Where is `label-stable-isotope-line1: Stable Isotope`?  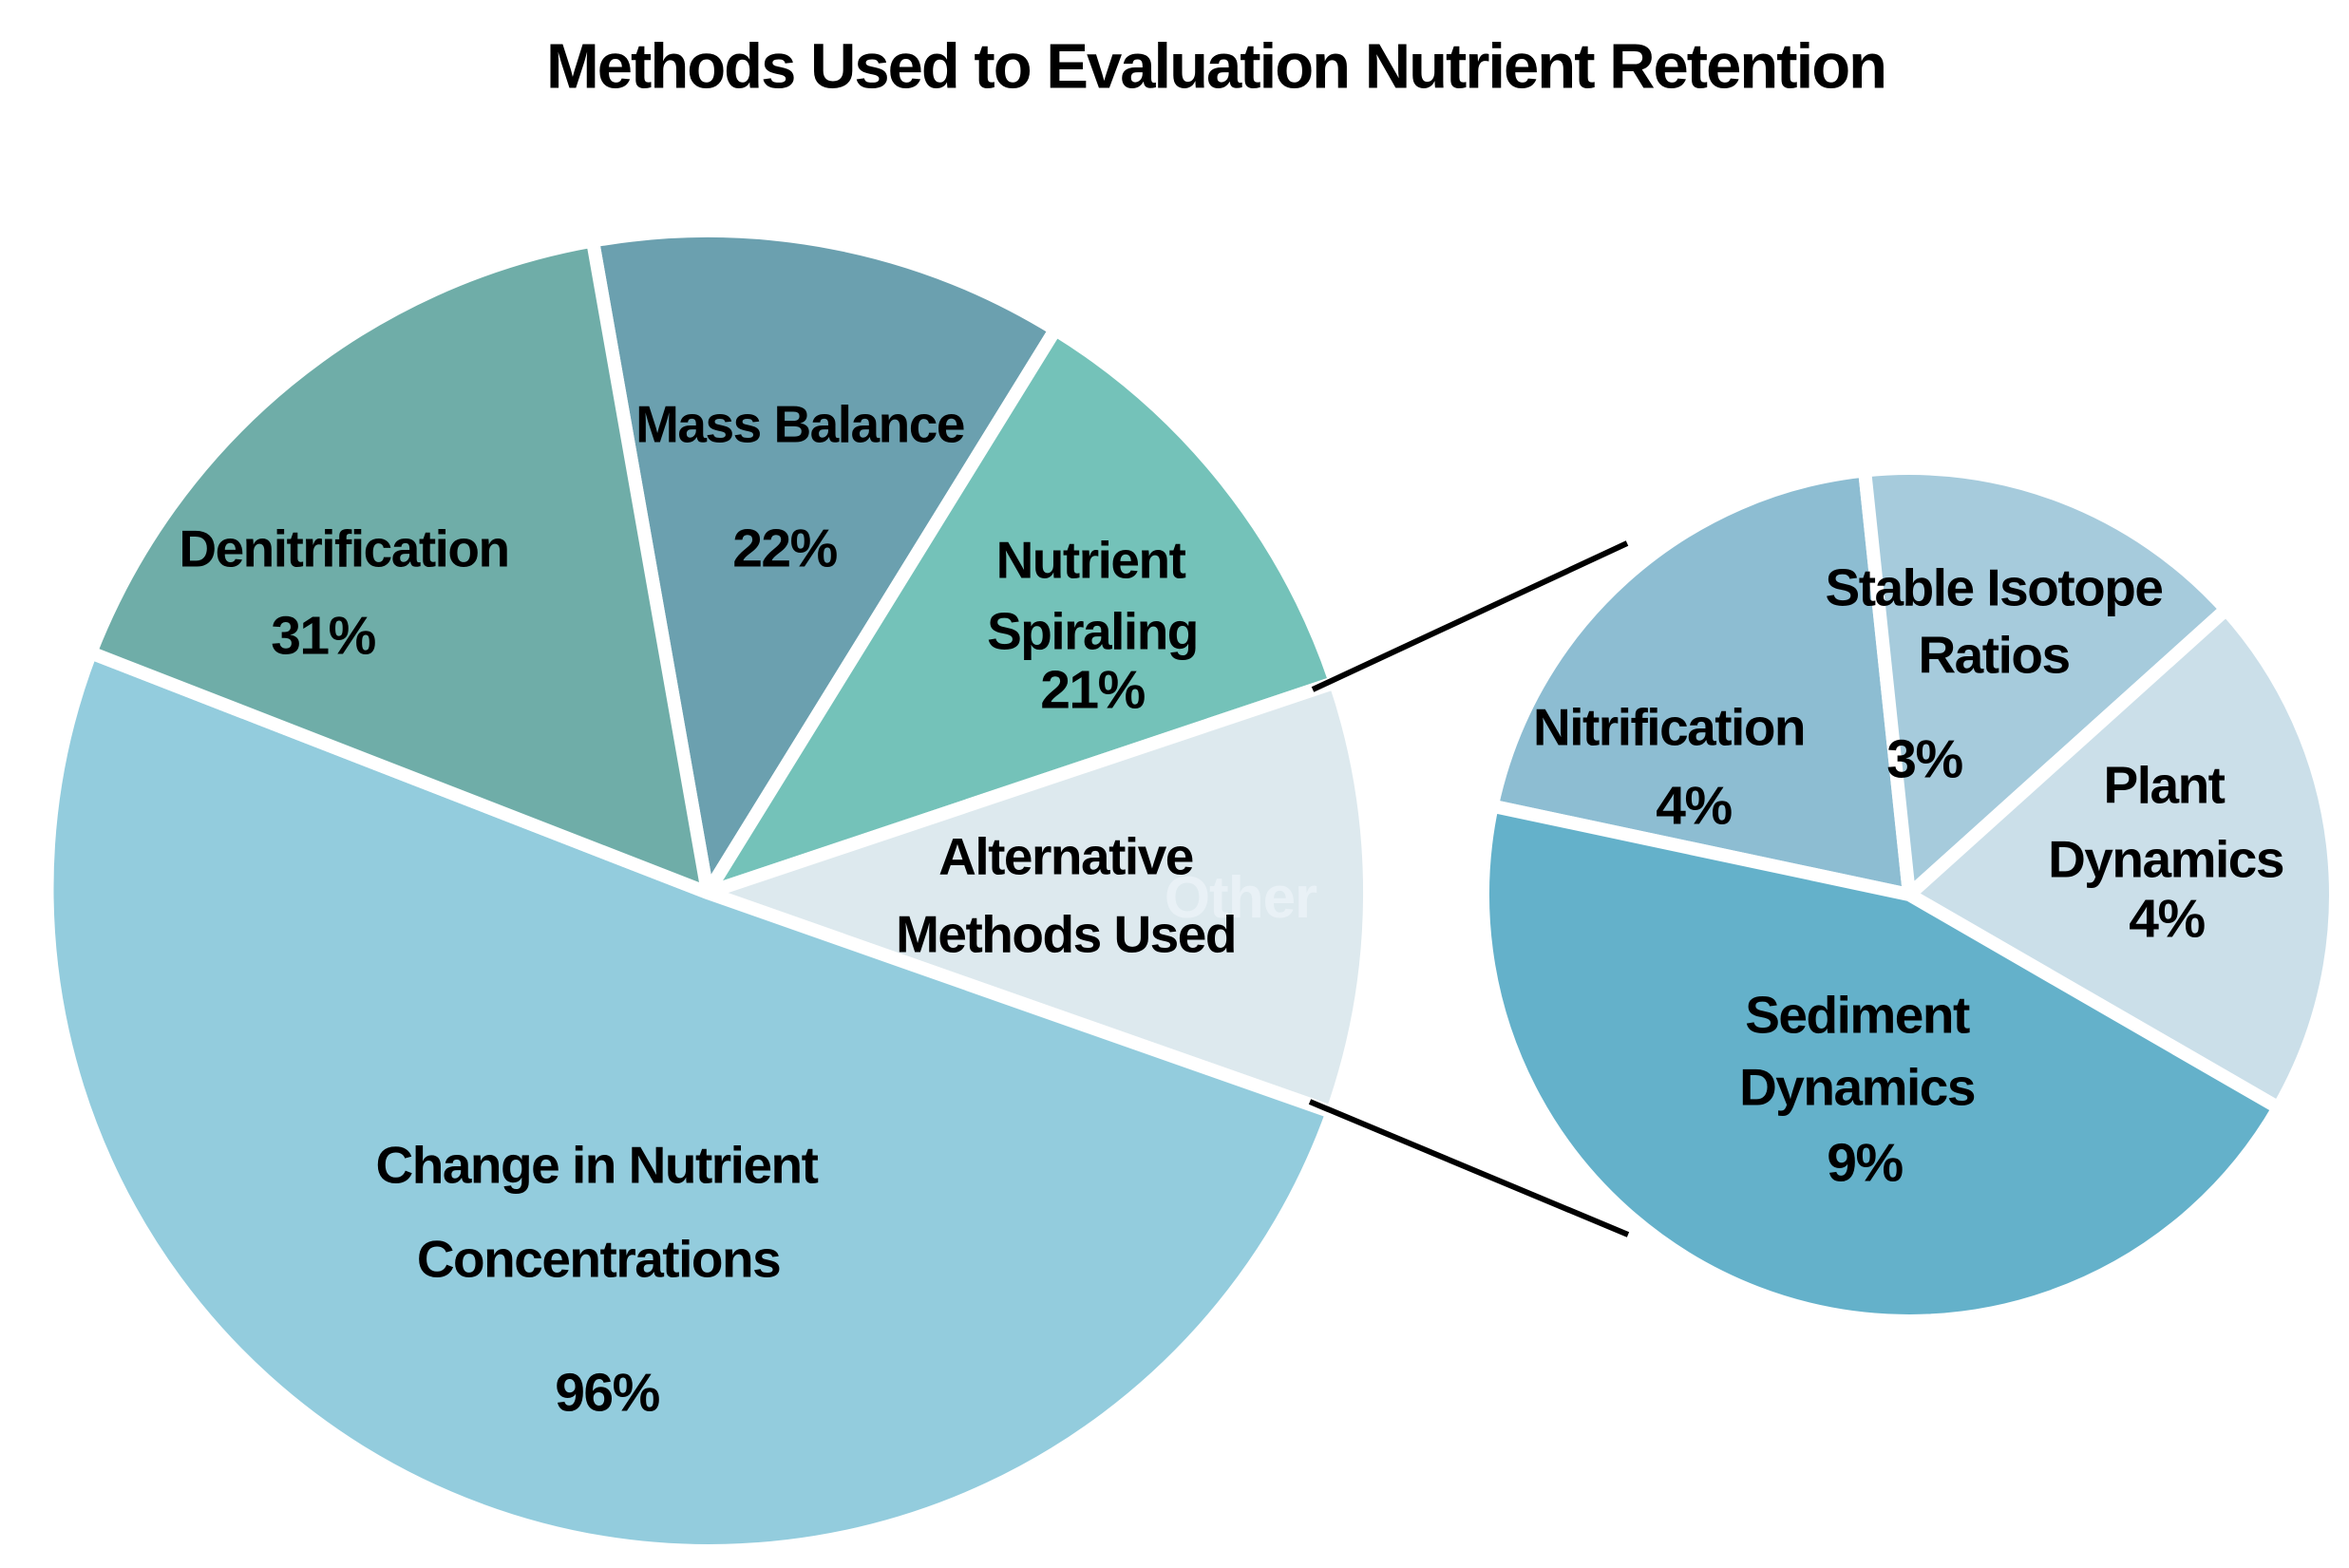
label-stable-isotope-line1: Stable Isotope is located at coordinates (1995, 587).